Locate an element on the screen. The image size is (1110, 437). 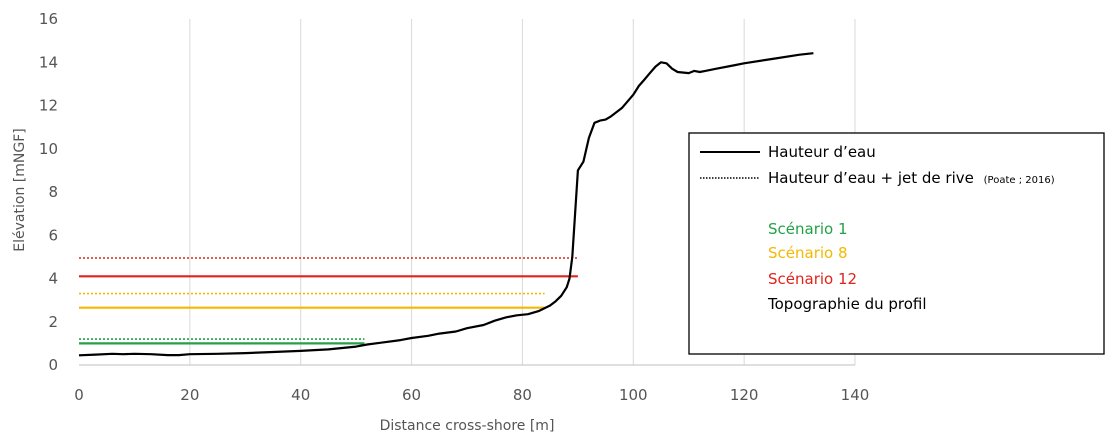
legend-dotted-text: Hauteur d’eau + jet de rive is located at coordinates (871, 178).